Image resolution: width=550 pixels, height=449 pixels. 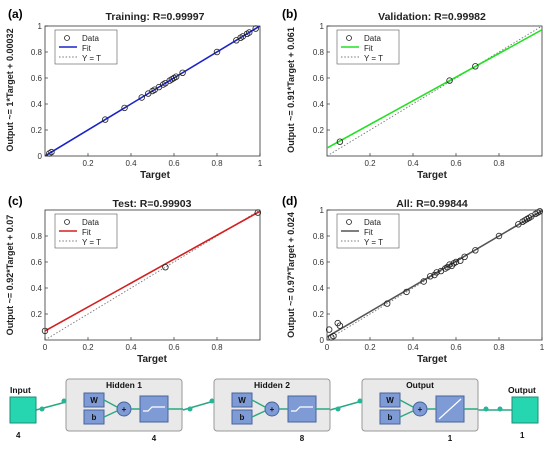 I want to click on x-tick-label: 0, so click(x=45, y=347).